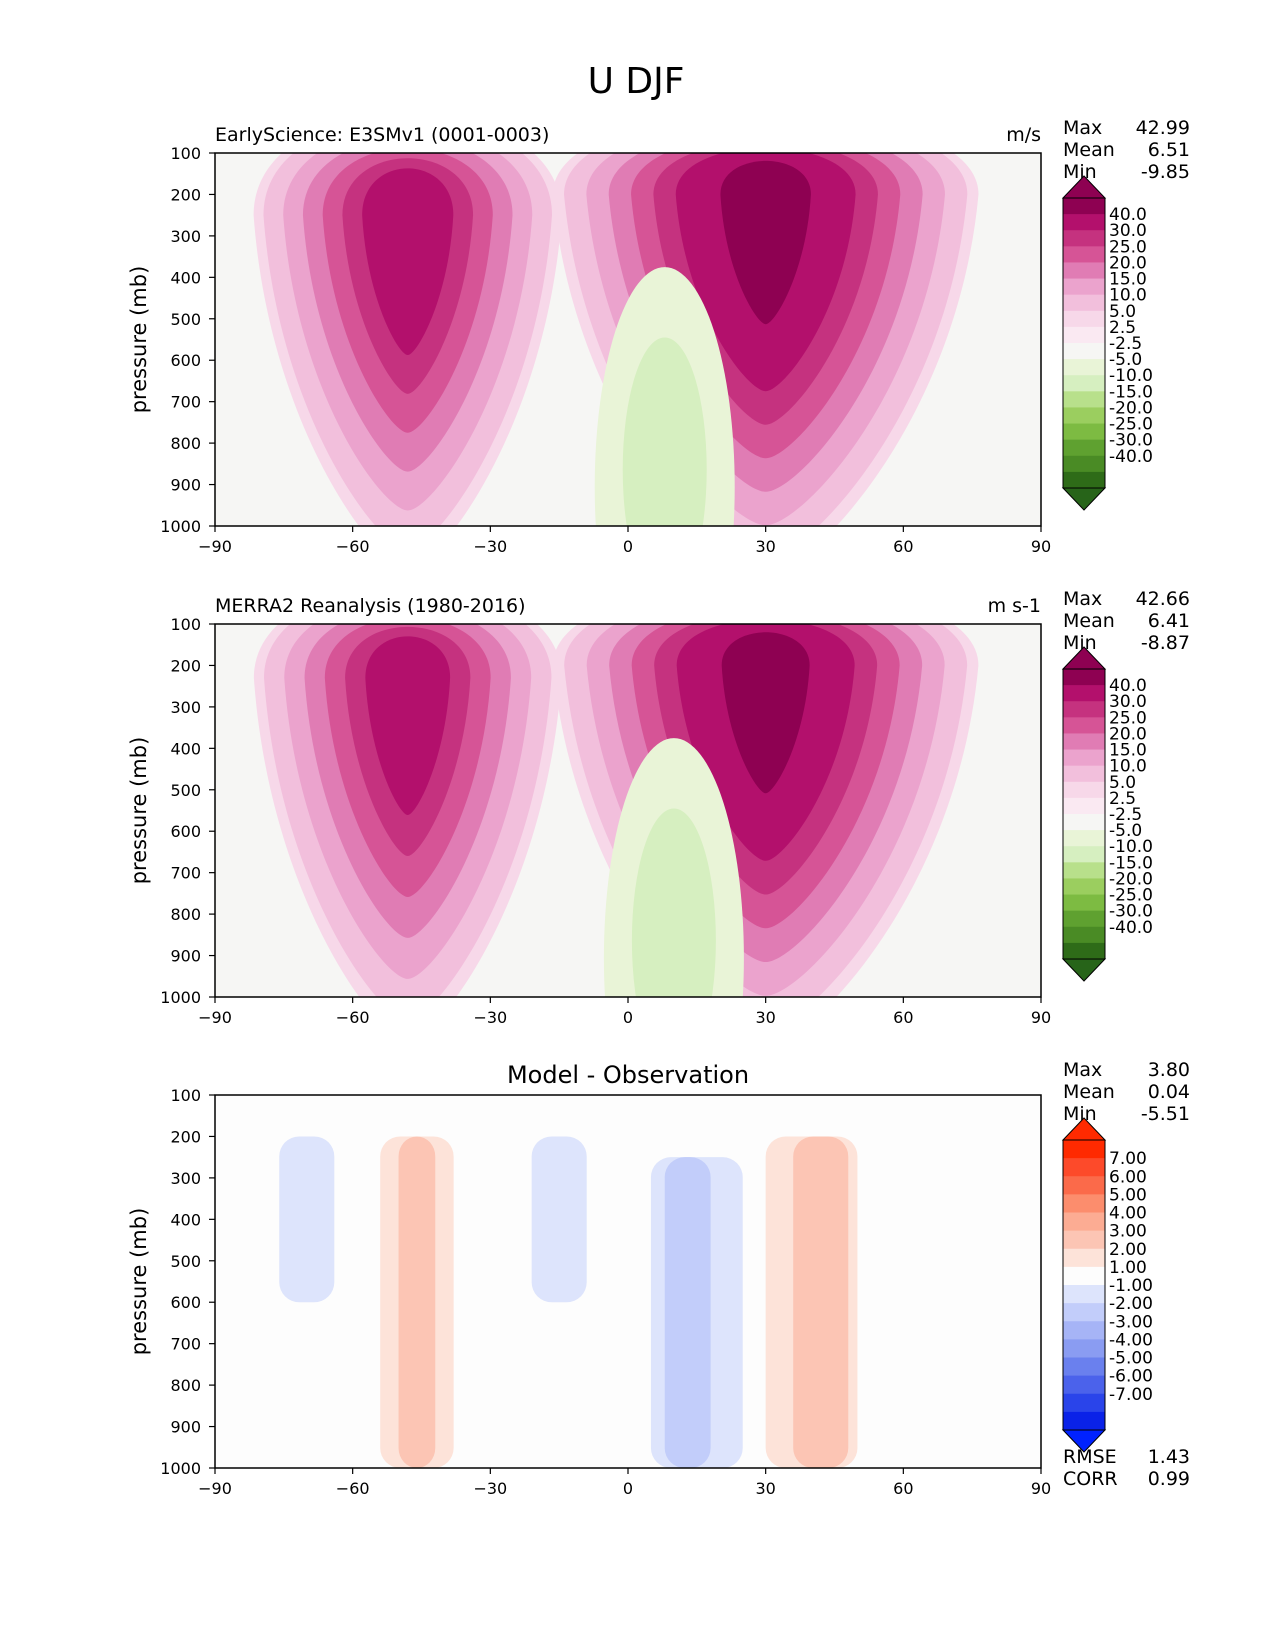 The width and height of the screenshot is (1275, 1650). What do you see at coordinates (185, 873) in the screenshot?
I see `y-tick-label: 700` at bounding box center [185, 873].